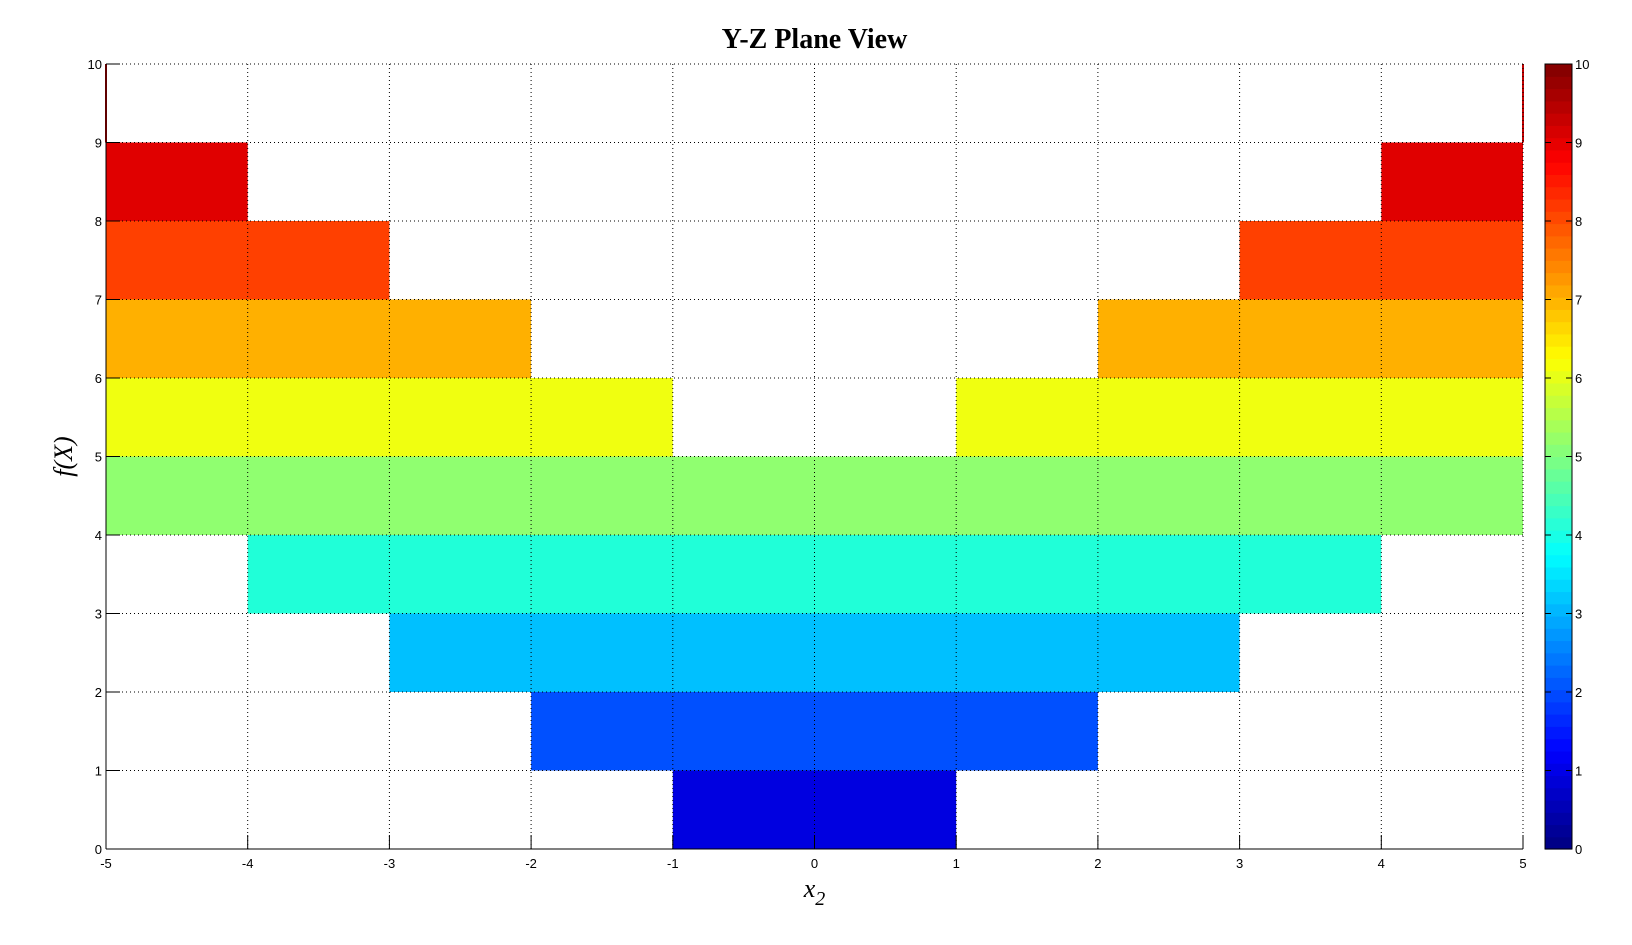  Describe the element at coordinates (98, 614) in the screenshot. I see `y-tick-label: 3` at that location.